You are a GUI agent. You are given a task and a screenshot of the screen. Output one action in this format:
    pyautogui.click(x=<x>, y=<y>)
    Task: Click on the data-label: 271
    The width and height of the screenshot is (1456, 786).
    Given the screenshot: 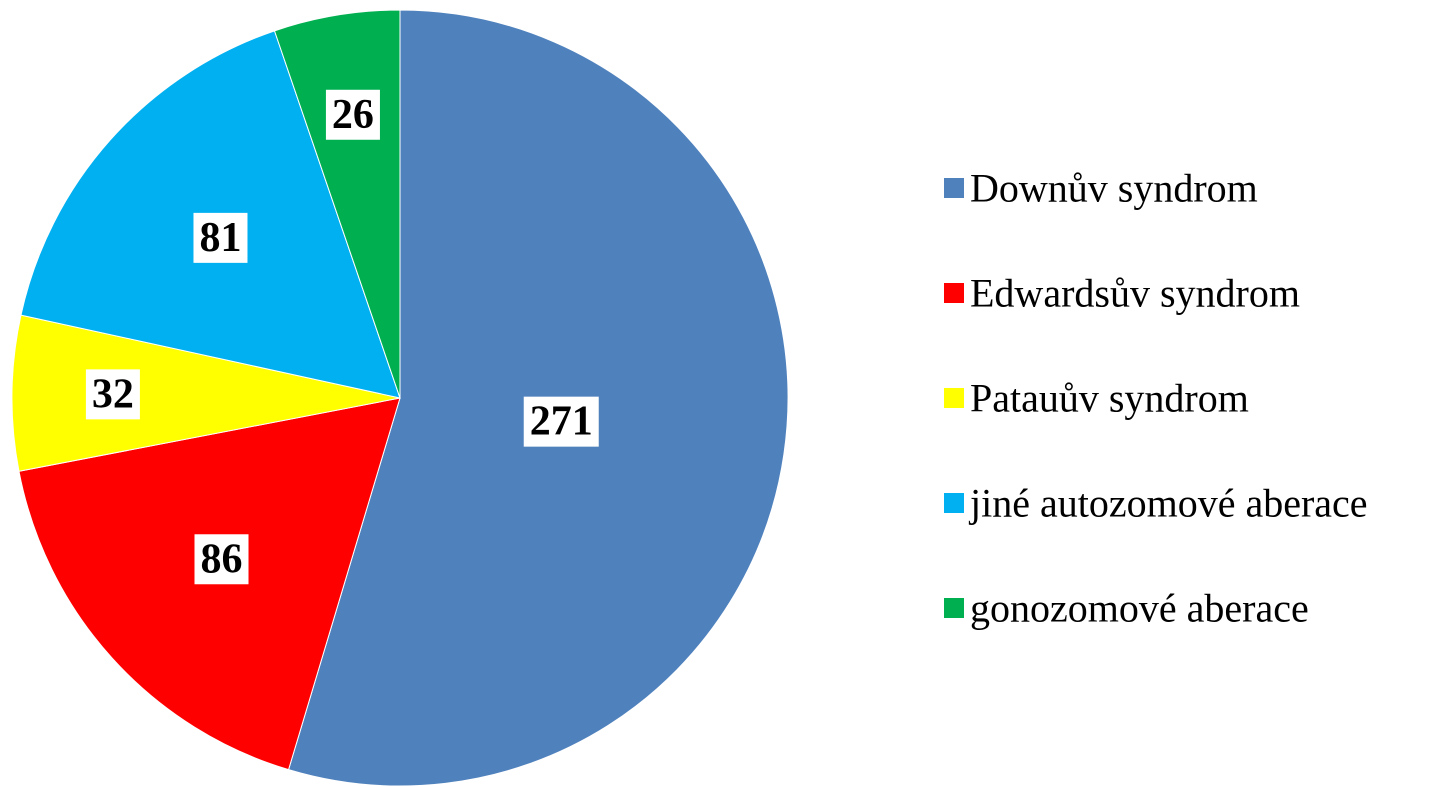 What is the action you would take?
    pyautogui.click(x=561, y=422)
    